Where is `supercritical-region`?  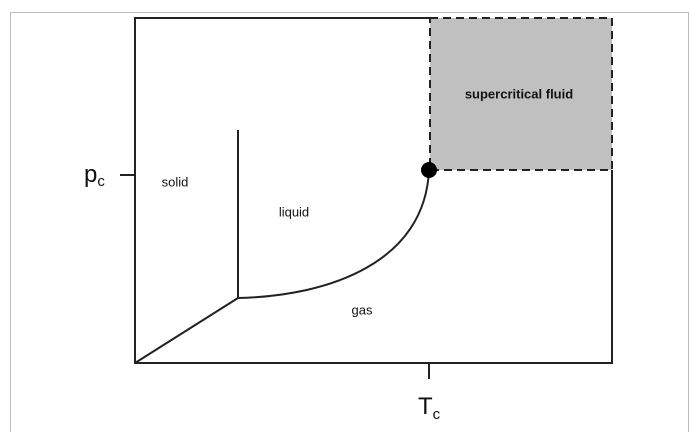 supercritical-region is located at coordinates (521, 94).